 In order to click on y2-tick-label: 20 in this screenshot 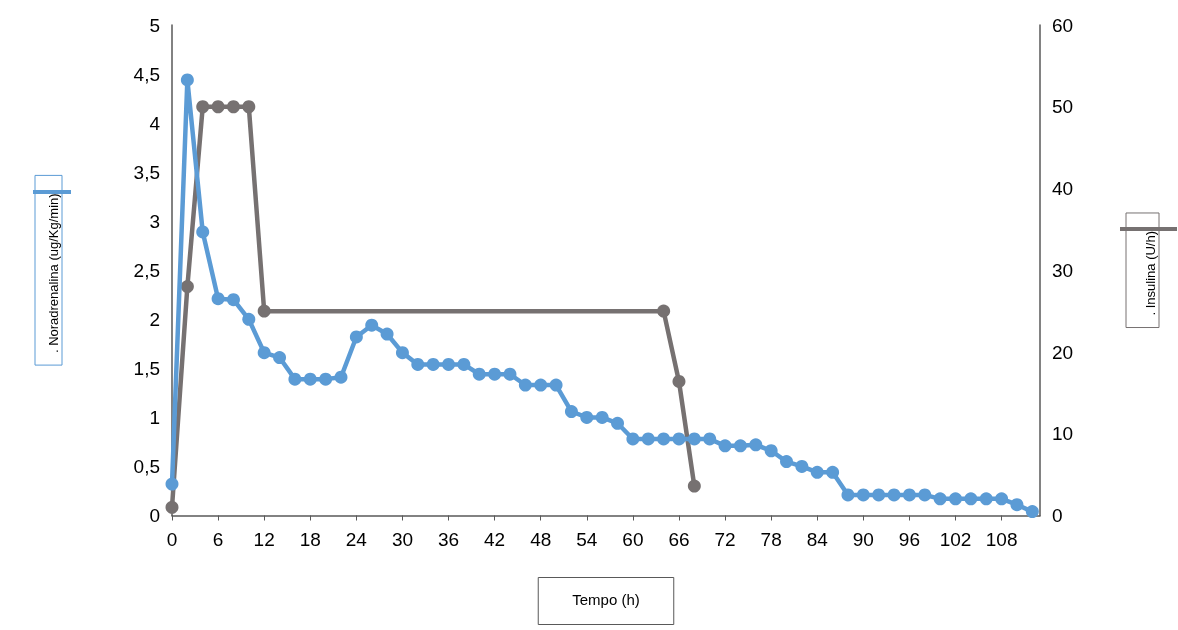, I will do `click(1063, 352)`.